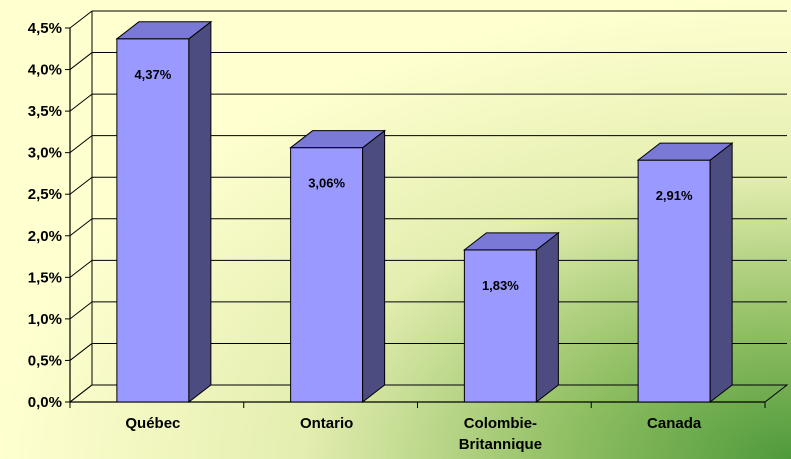 The image size is (791, 459). I want to click on x-tick-label: Canada, so click(674, 423).